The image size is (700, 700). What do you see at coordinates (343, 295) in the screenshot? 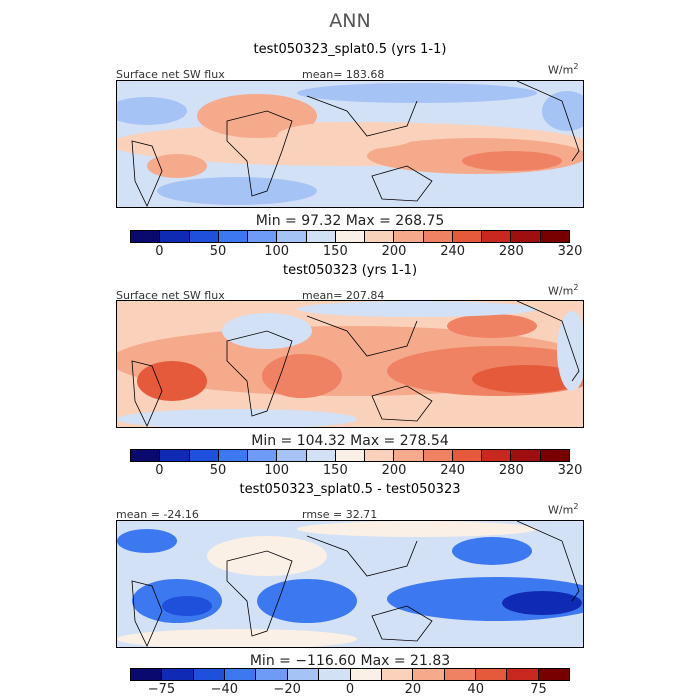
I see `panel-2-mean: mean= 207.84` at bounding box center [343, 295].